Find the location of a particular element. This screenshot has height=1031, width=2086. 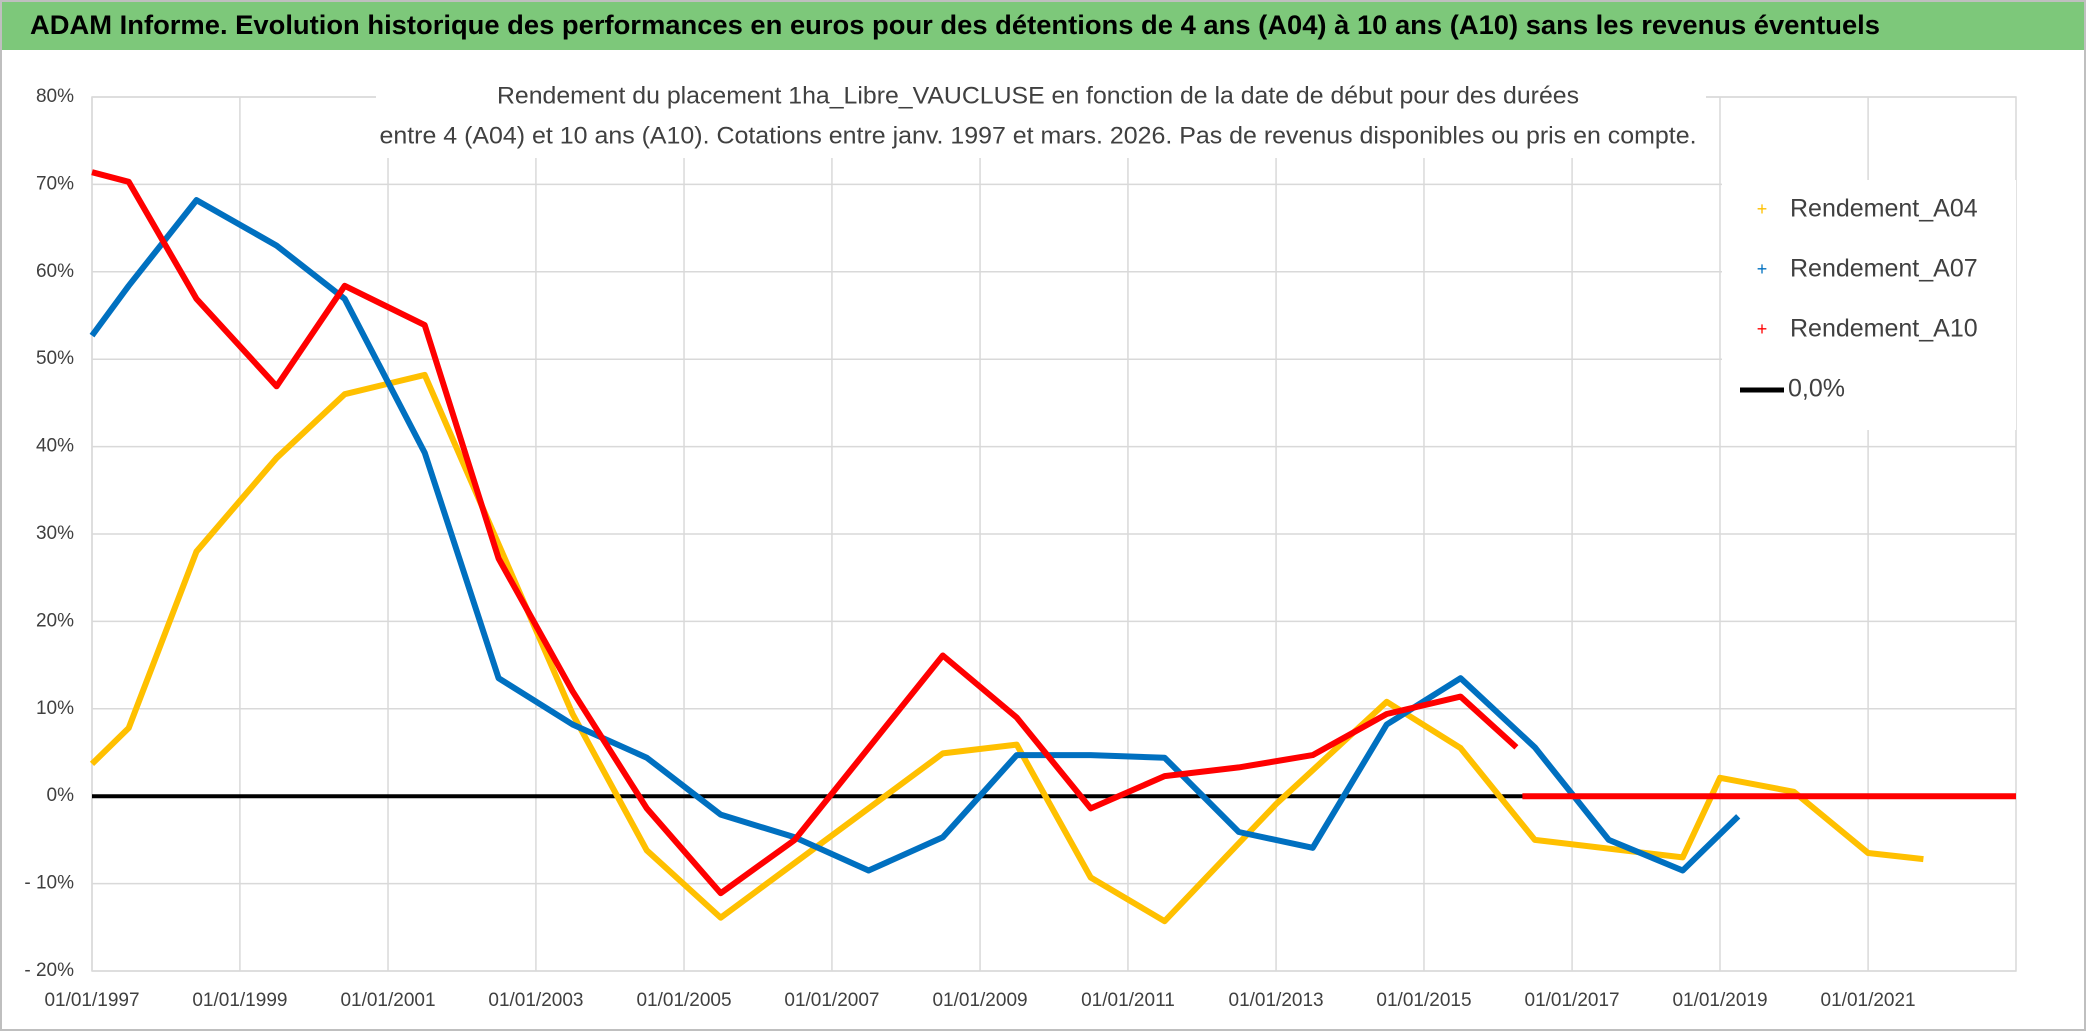

x-tick-label: 01/01/2015 is located at coordinates (1423, 1000).